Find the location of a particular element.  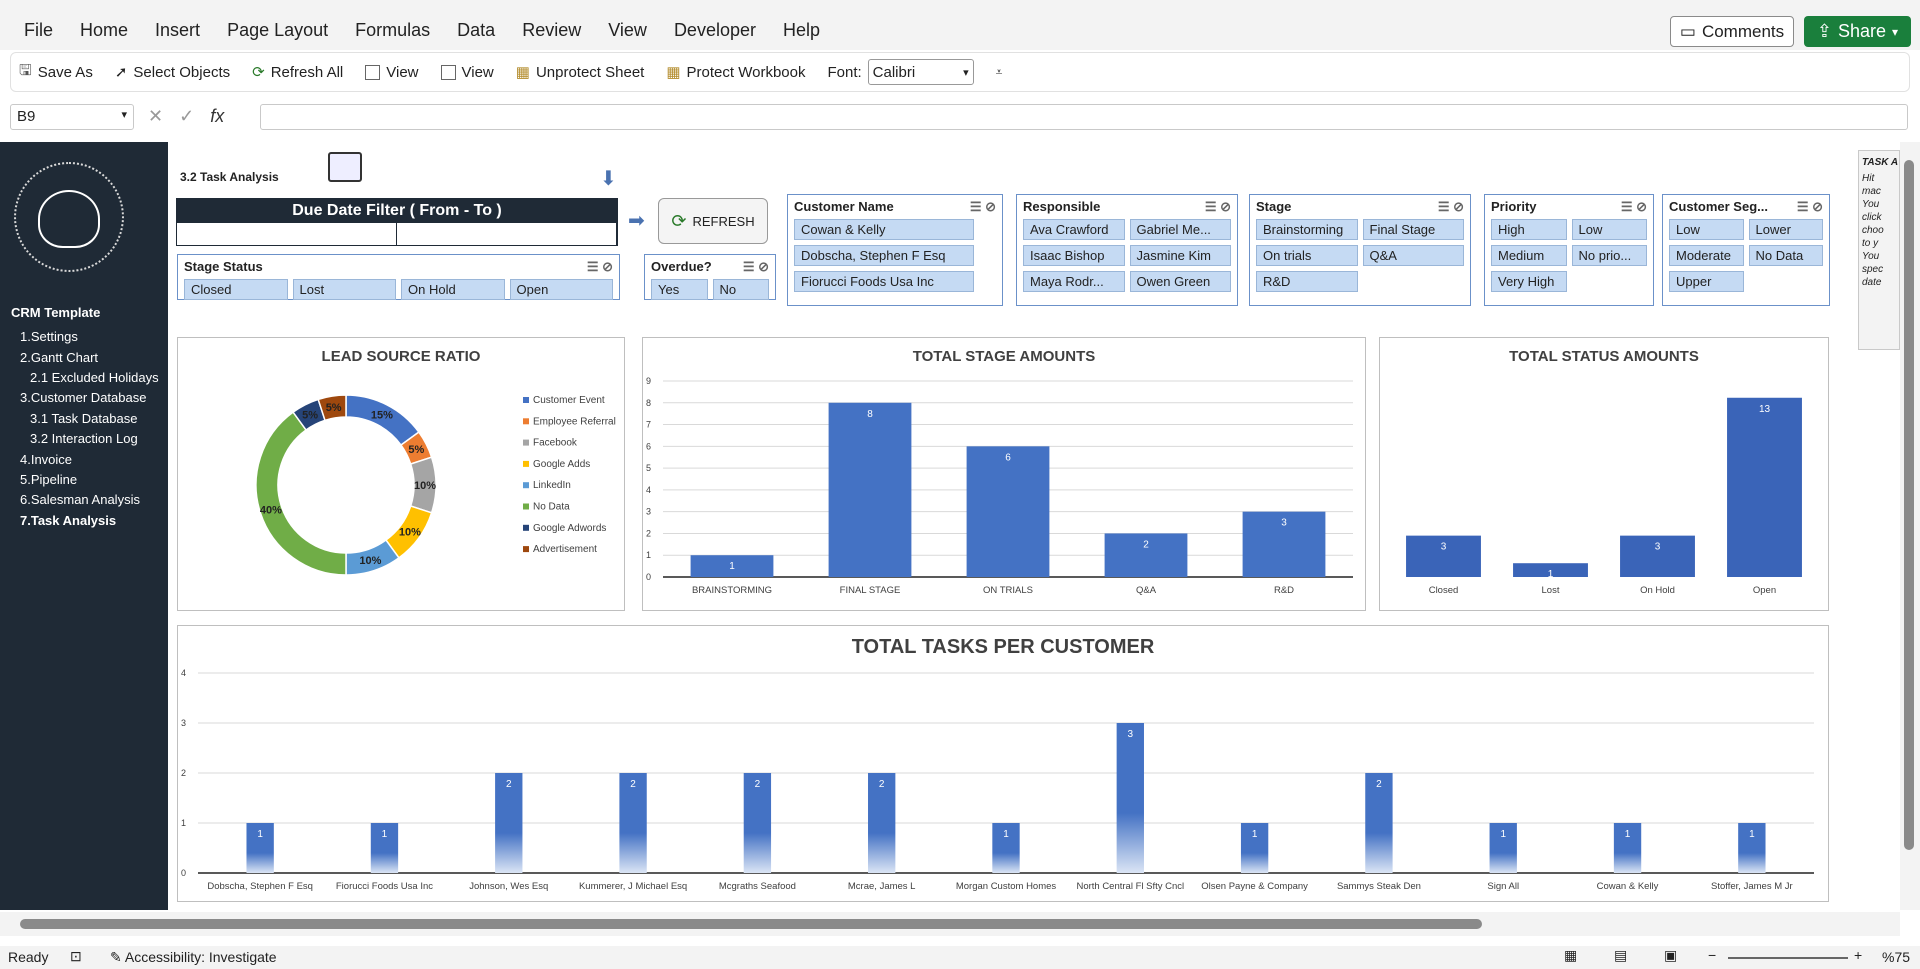

slicer-item: Q&A is located at coordinates (1413, 255).